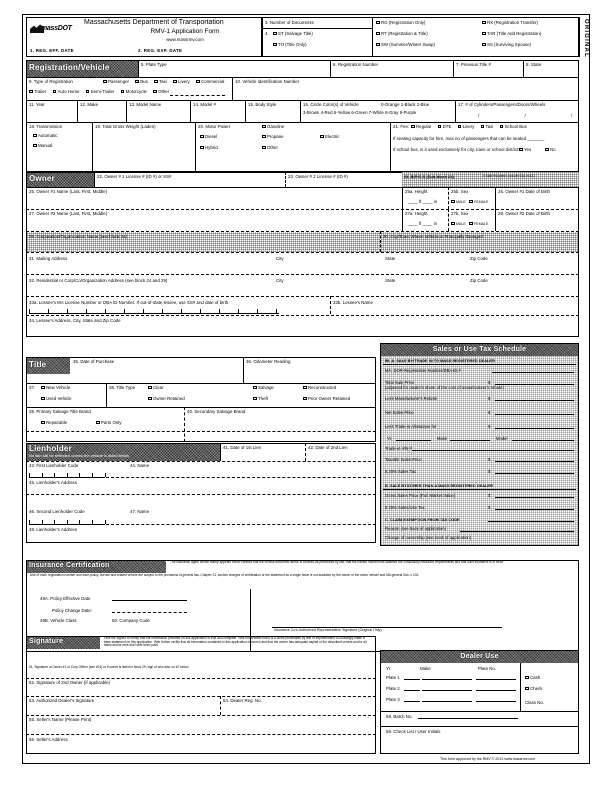 This screenshot has width=612, height=792. What do you see at coordinates (201, 734) in the screenshot?
I see `field-55-line` at bounding box center [201, 734].